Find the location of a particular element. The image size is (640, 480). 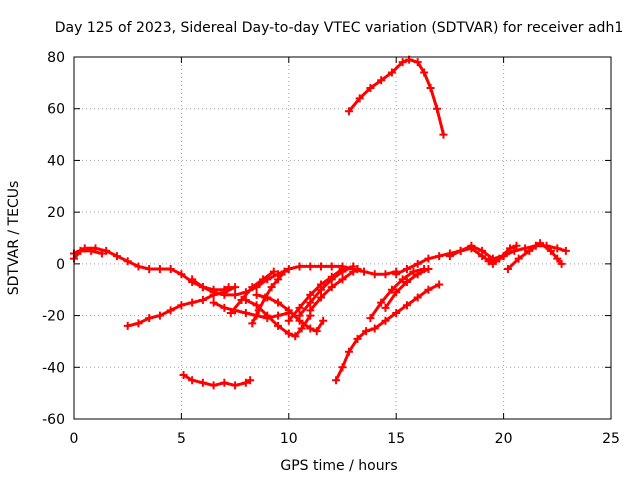

x-tick-label: 25 is located at coordinates (611, 439).